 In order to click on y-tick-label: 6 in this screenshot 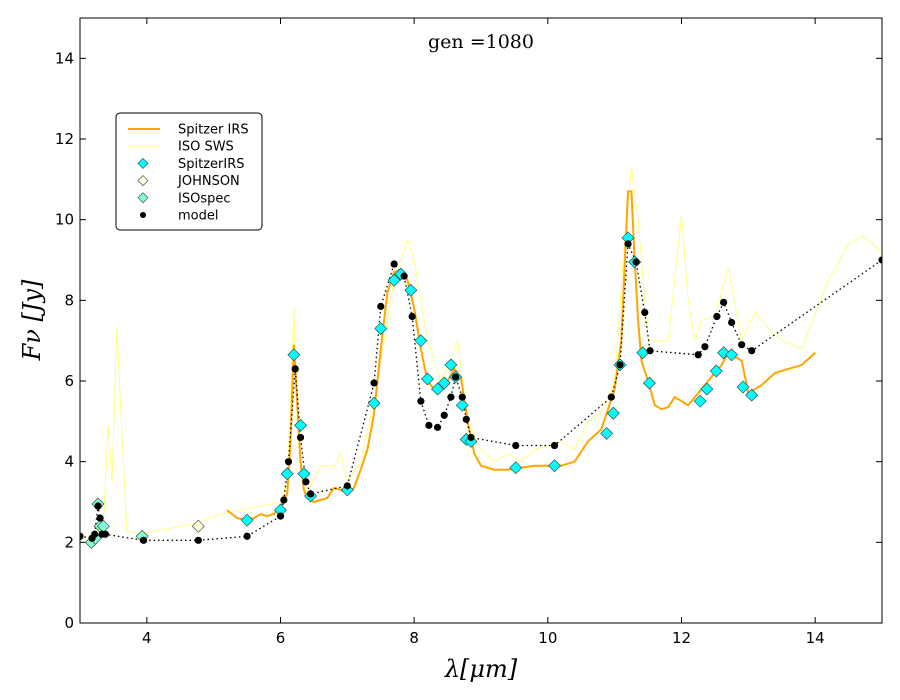, I will do `click(69, 381)`.